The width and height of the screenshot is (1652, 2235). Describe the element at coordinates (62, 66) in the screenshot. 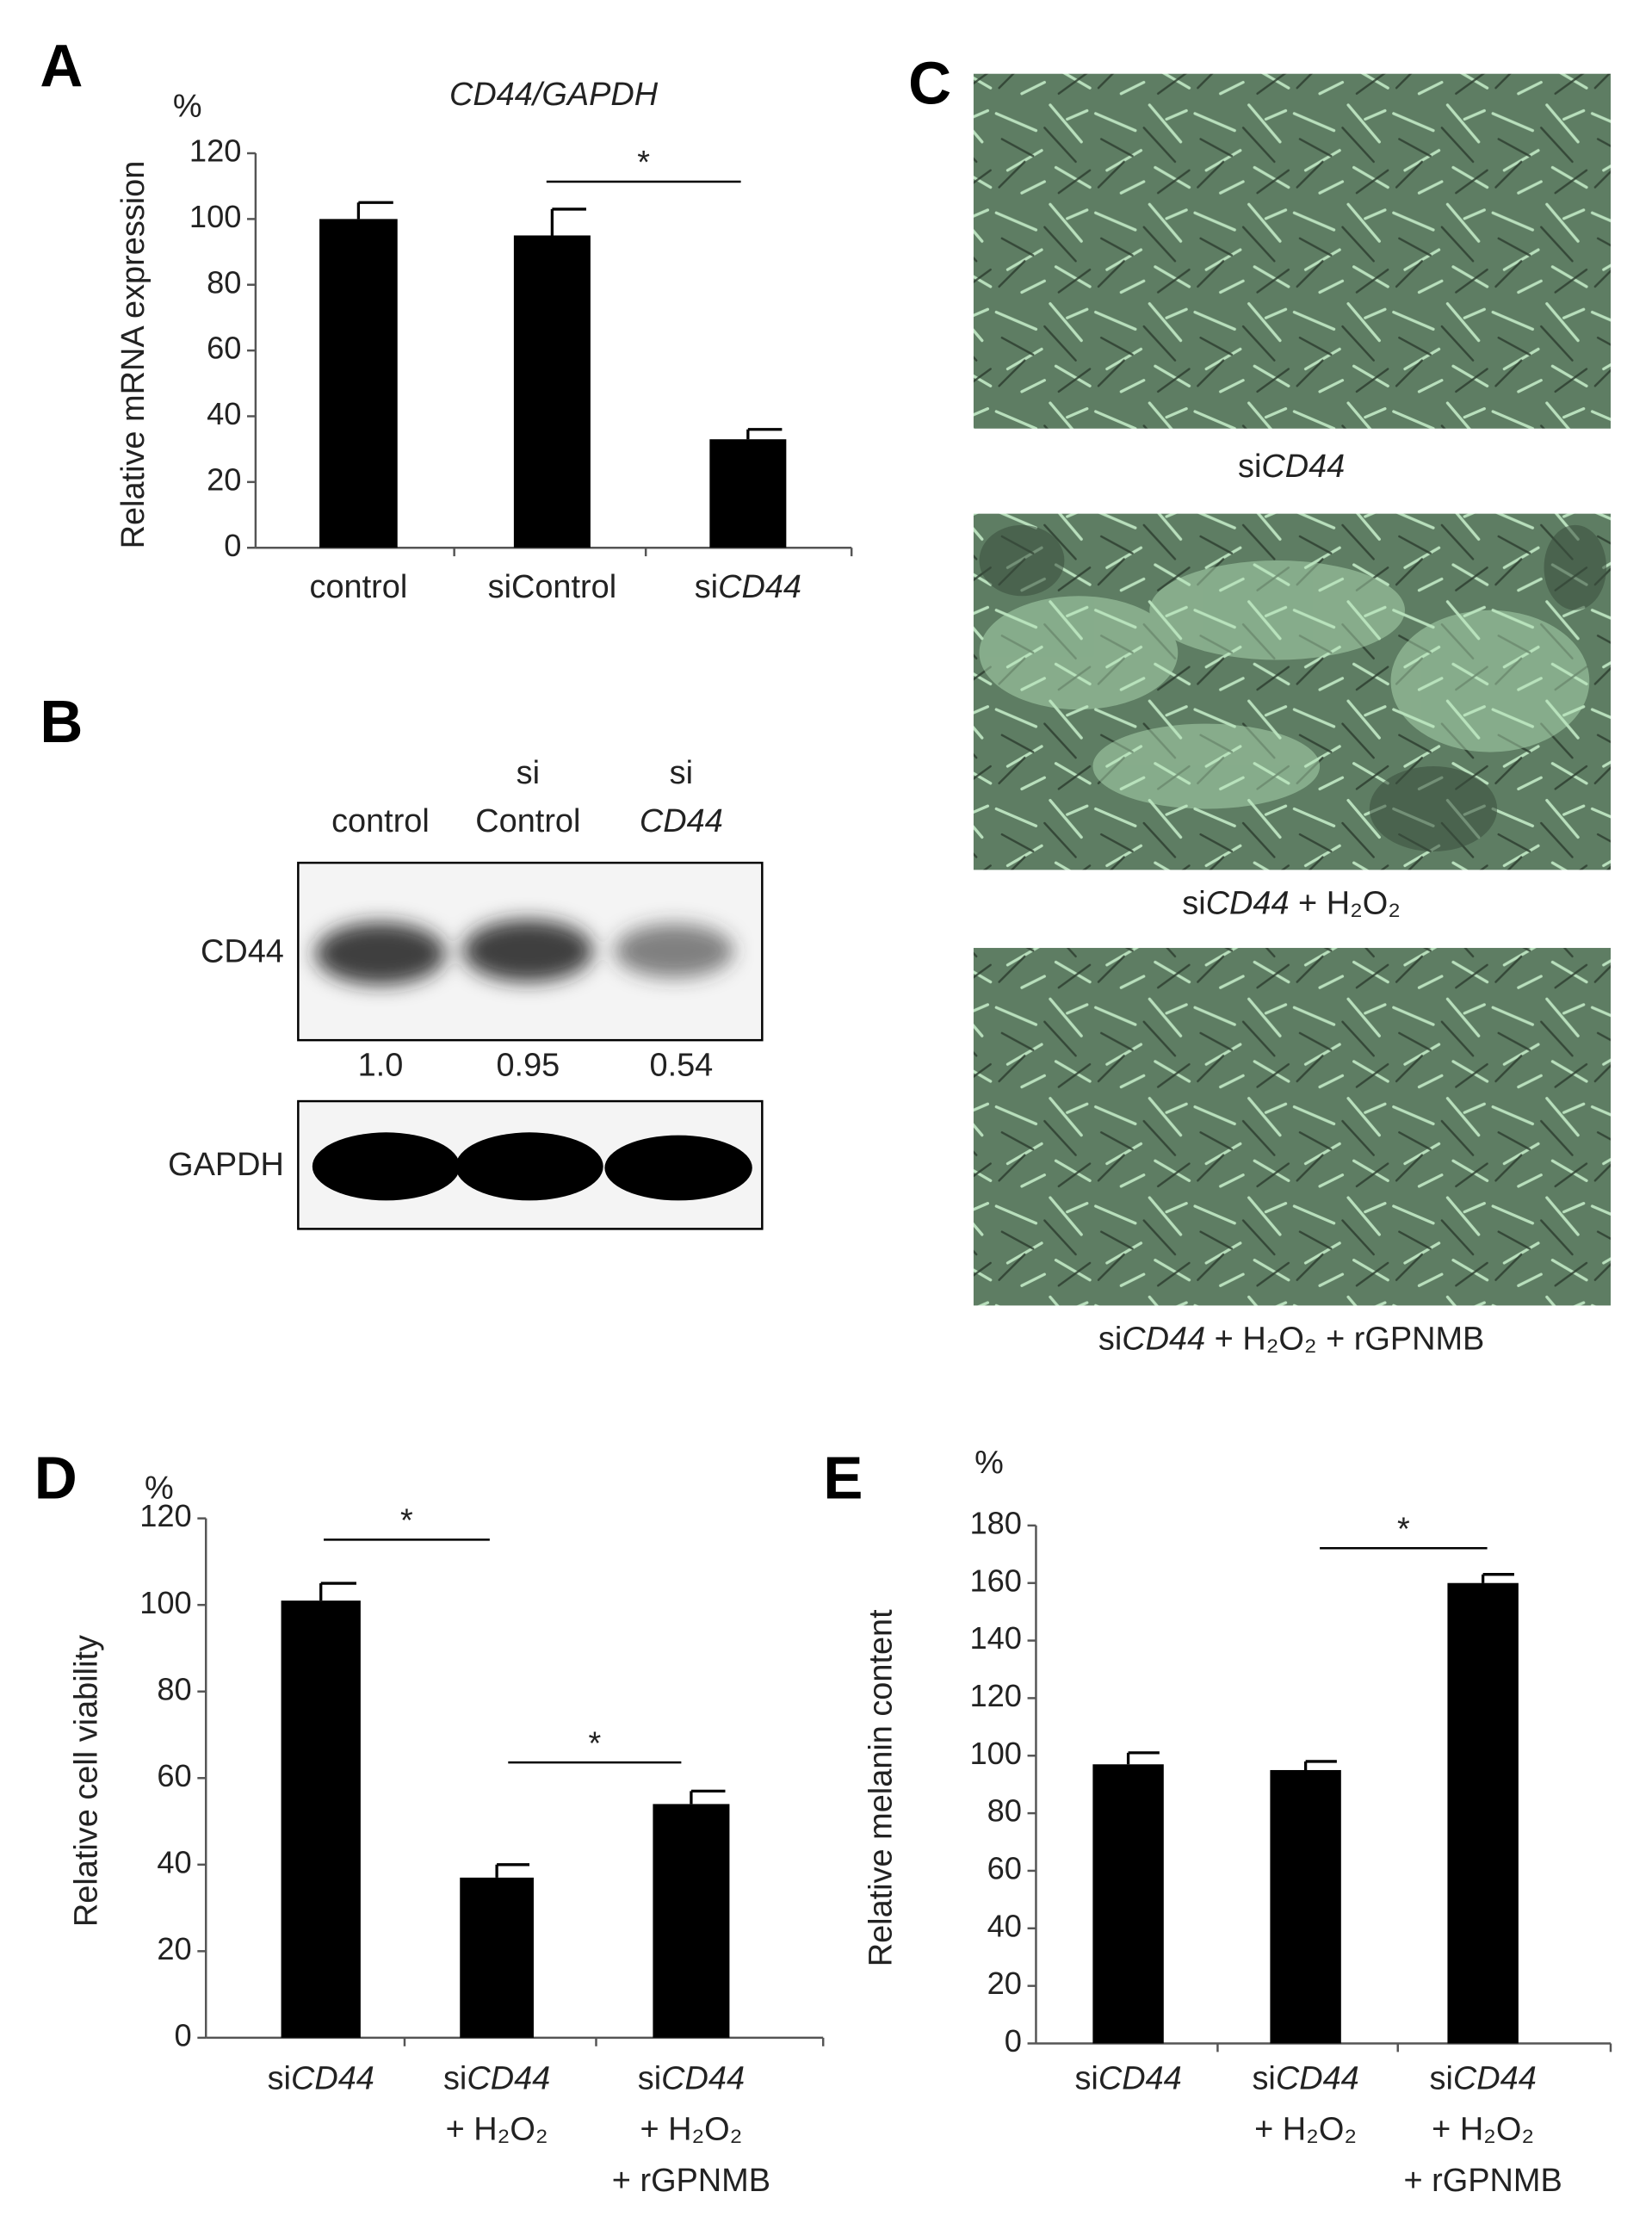

I see `panel-label: A` at that location.